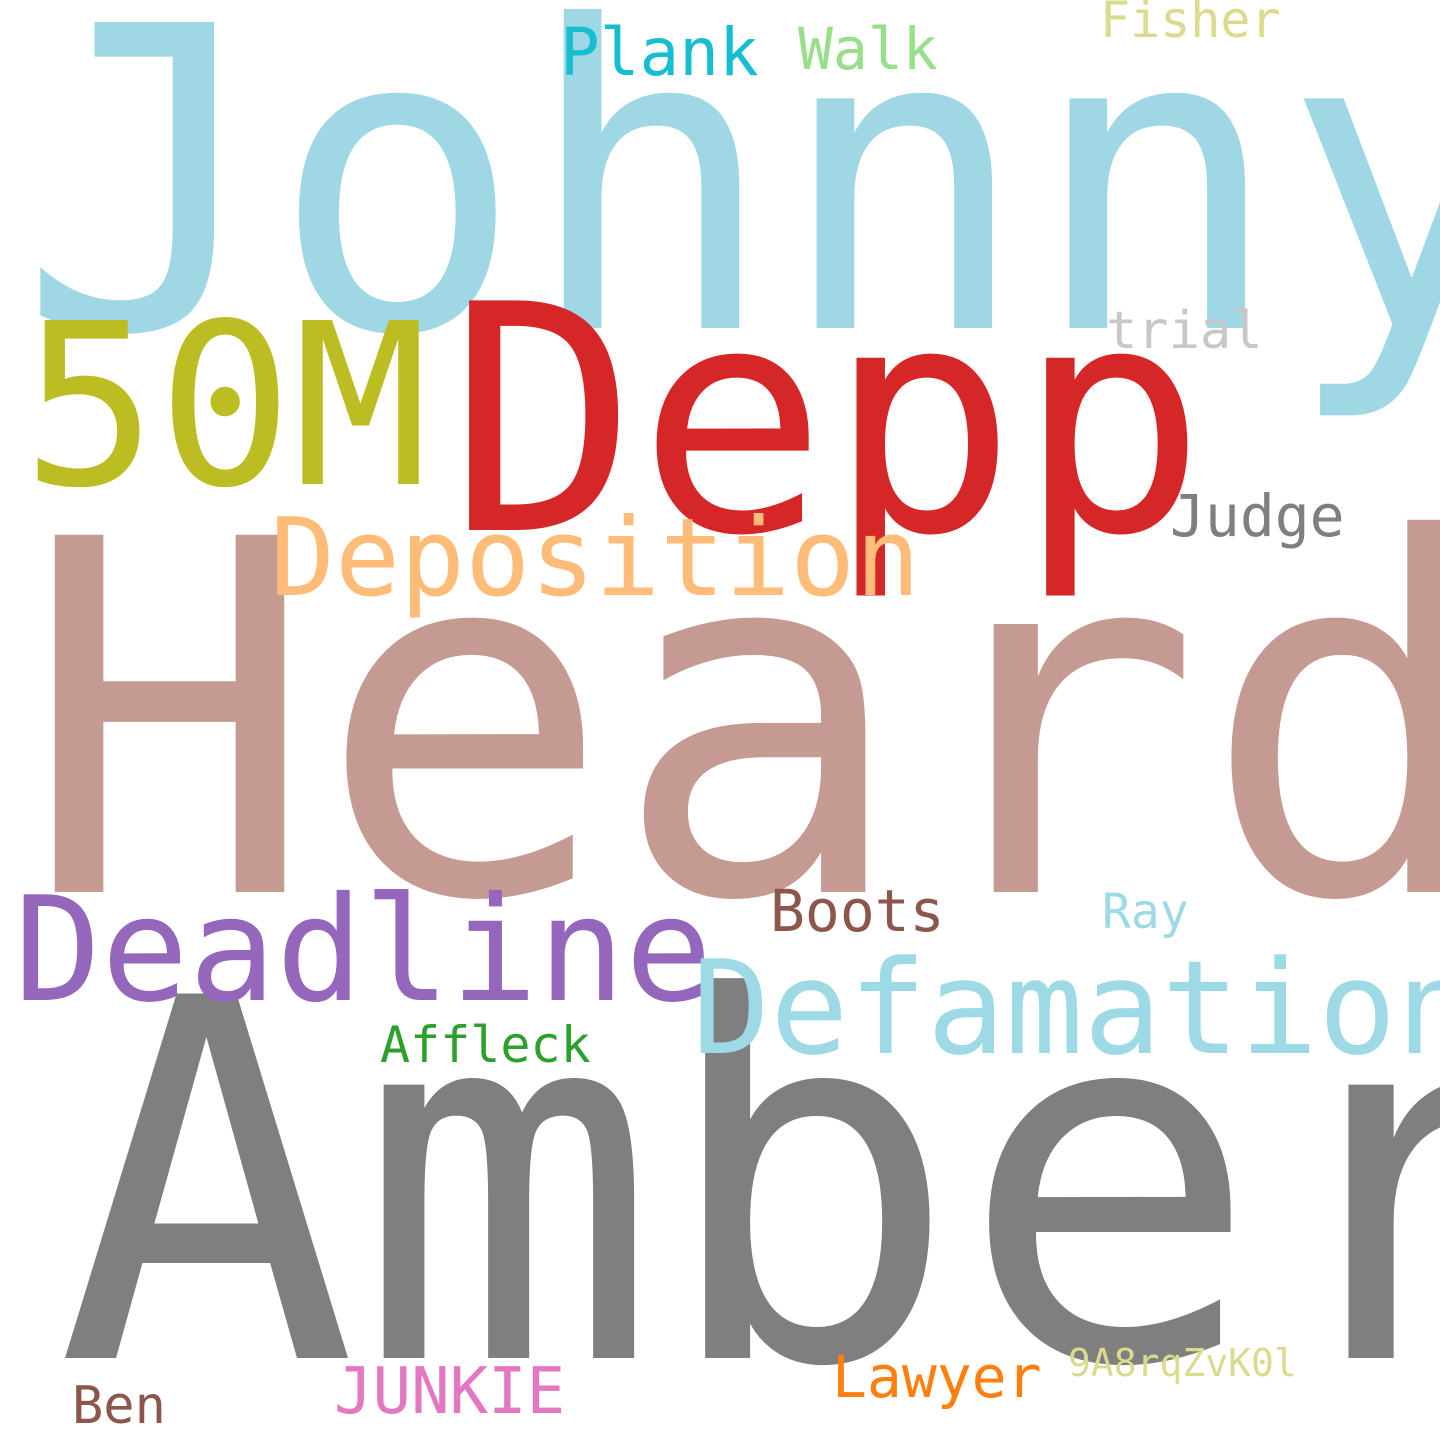  Describe the element at coordinates (595, 558) in the screenshot. I see `word-deposition: Deposition` at that location.